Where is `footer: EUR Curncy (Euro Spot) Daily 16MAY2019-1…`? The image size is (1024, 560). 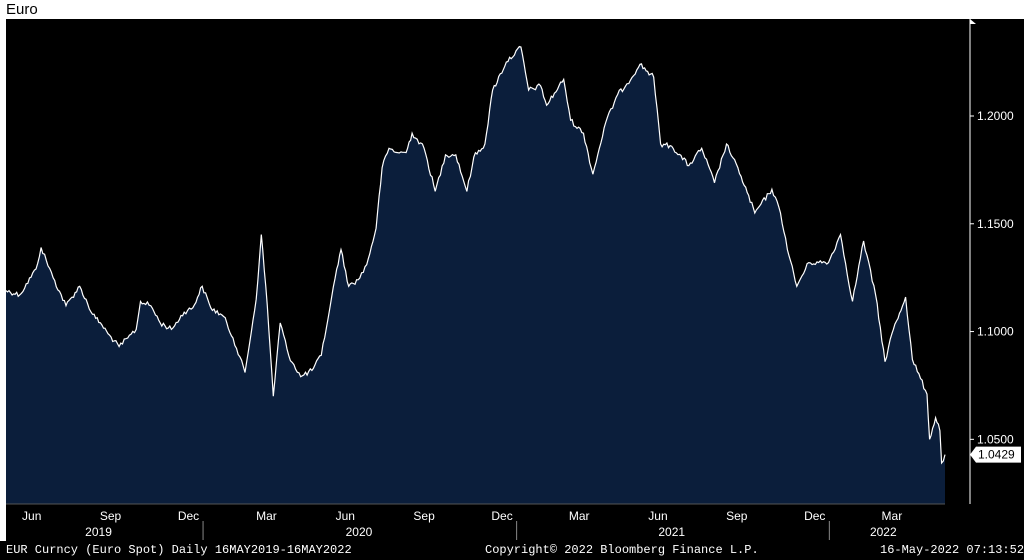 footer: EUR Curncy (Euro Spot) Daily 16MAY2019-1… is located at coordinates (512, 550).